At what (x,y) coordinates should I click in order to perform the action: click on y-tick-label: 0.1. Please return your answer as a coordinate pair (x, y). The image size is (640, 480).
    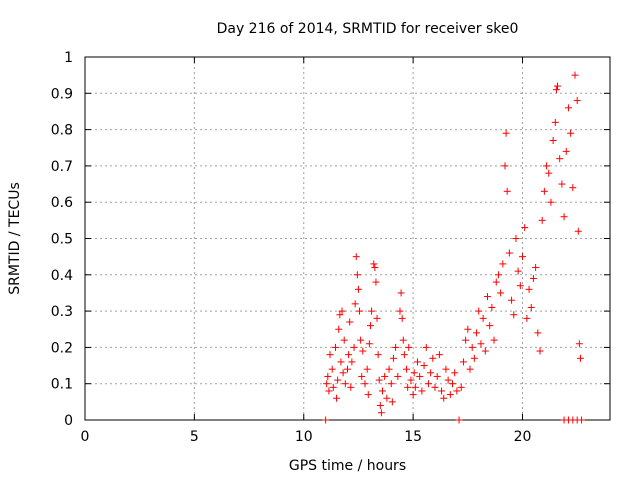
    Looking at the image, I should click on (62, 385).